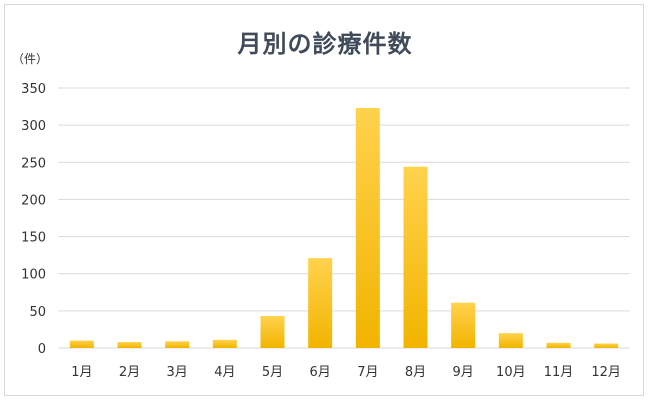 Image resolution: width=650 pixels, height=402 pixels. Describe the element at coordinates (81, 372) in the screenshot. I see `x-tick-label: 1月` at that location.